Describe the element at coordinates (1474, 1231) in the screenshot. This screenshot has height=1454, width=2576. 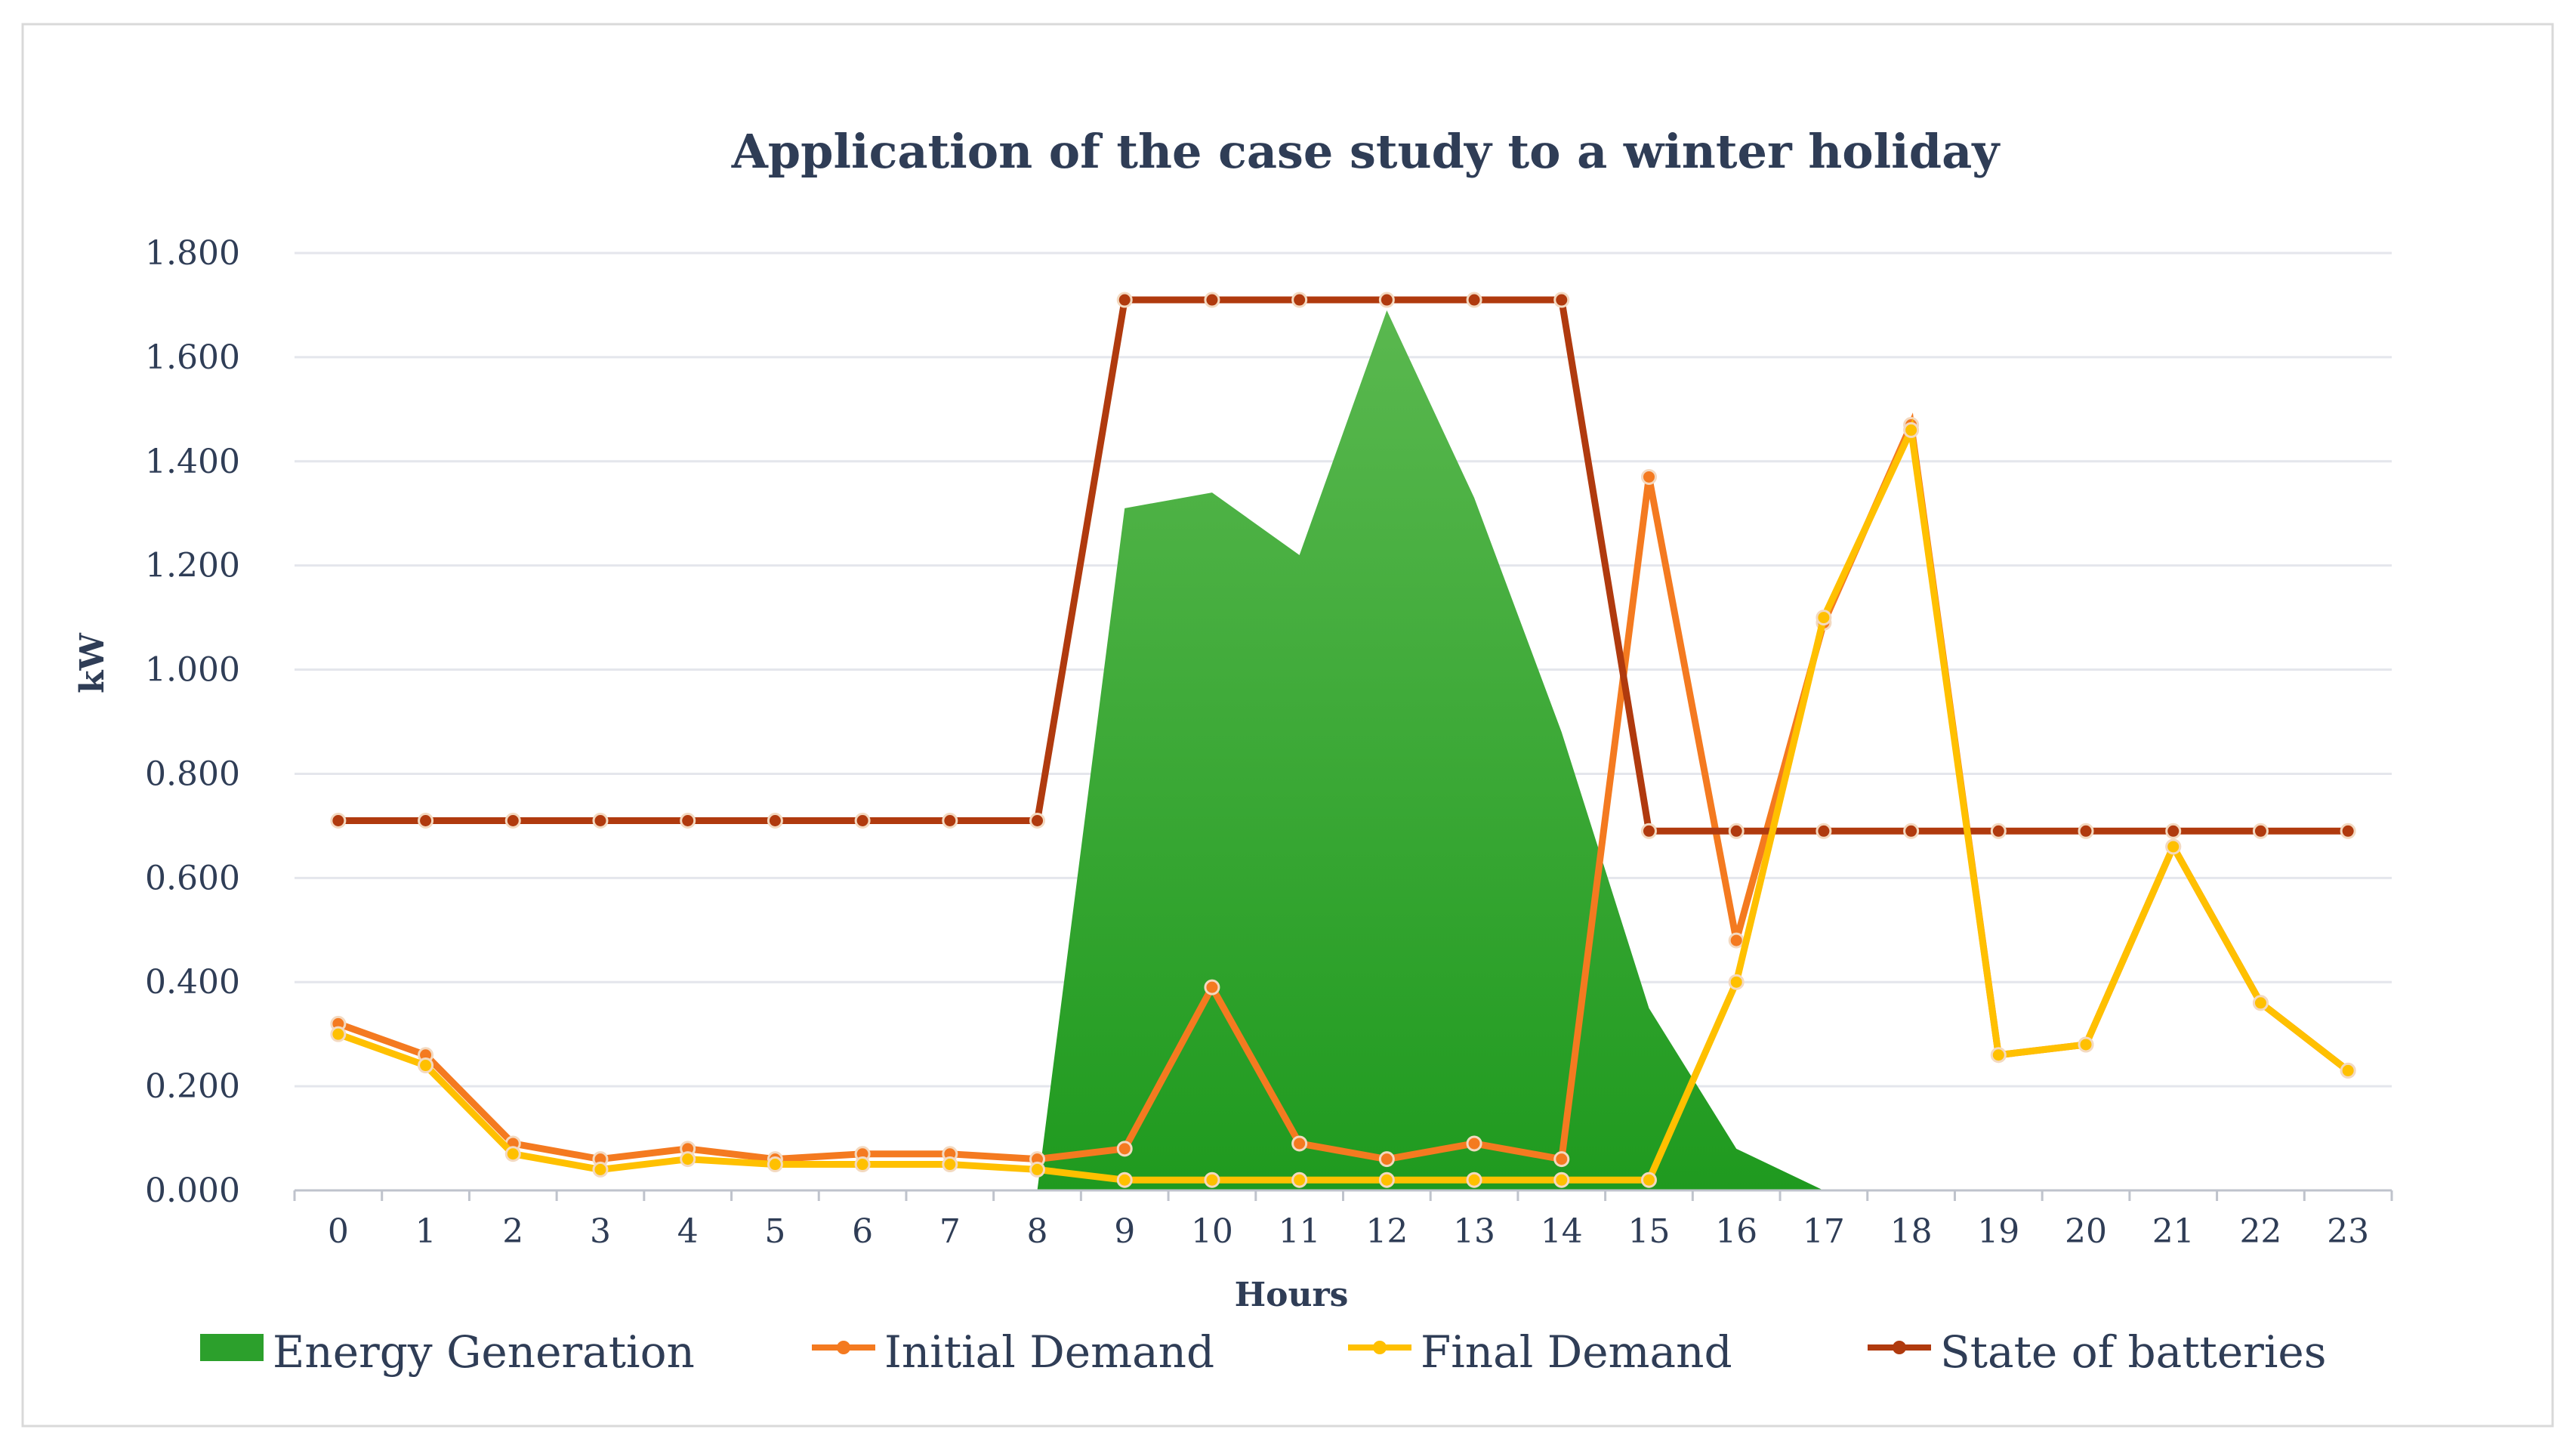
I see `x-tick-label: 13` at that location.